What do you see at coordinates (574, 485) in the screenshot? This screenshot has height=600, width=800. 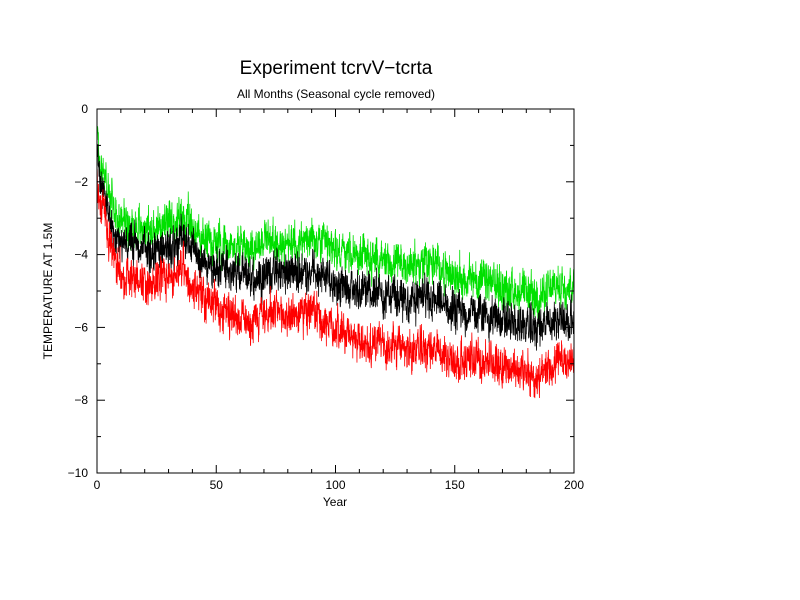 I see `x-tick-label: 200` at bounding box center [574, 485].